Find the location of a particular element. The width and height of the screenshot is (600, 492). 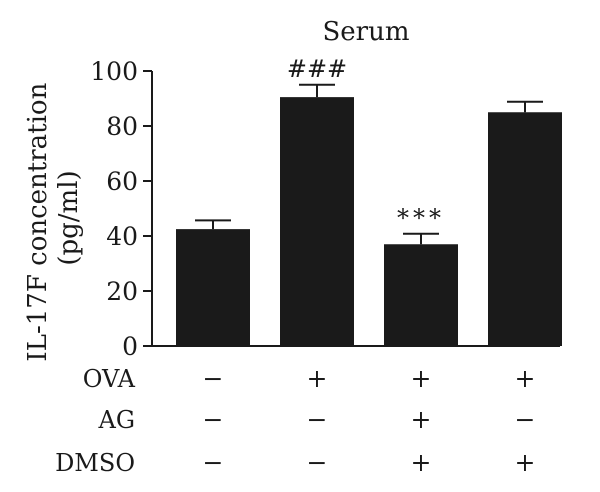

y-axis-label-line-2: (pg/ml) is located at coordinates (69, 217).